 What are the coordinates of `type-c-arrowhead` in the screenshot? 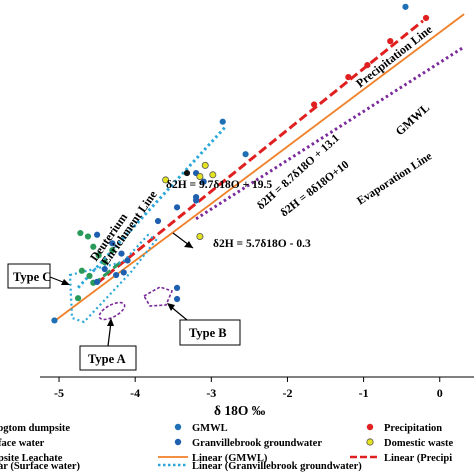 It's located at (65, 282).